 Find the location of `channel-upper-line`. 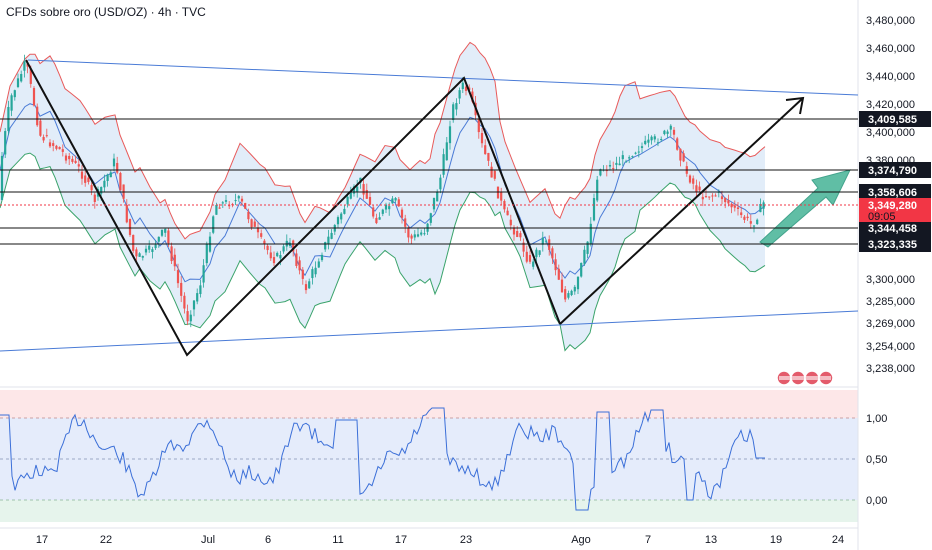

channel-upper-line is located at coordinates (443, 77).